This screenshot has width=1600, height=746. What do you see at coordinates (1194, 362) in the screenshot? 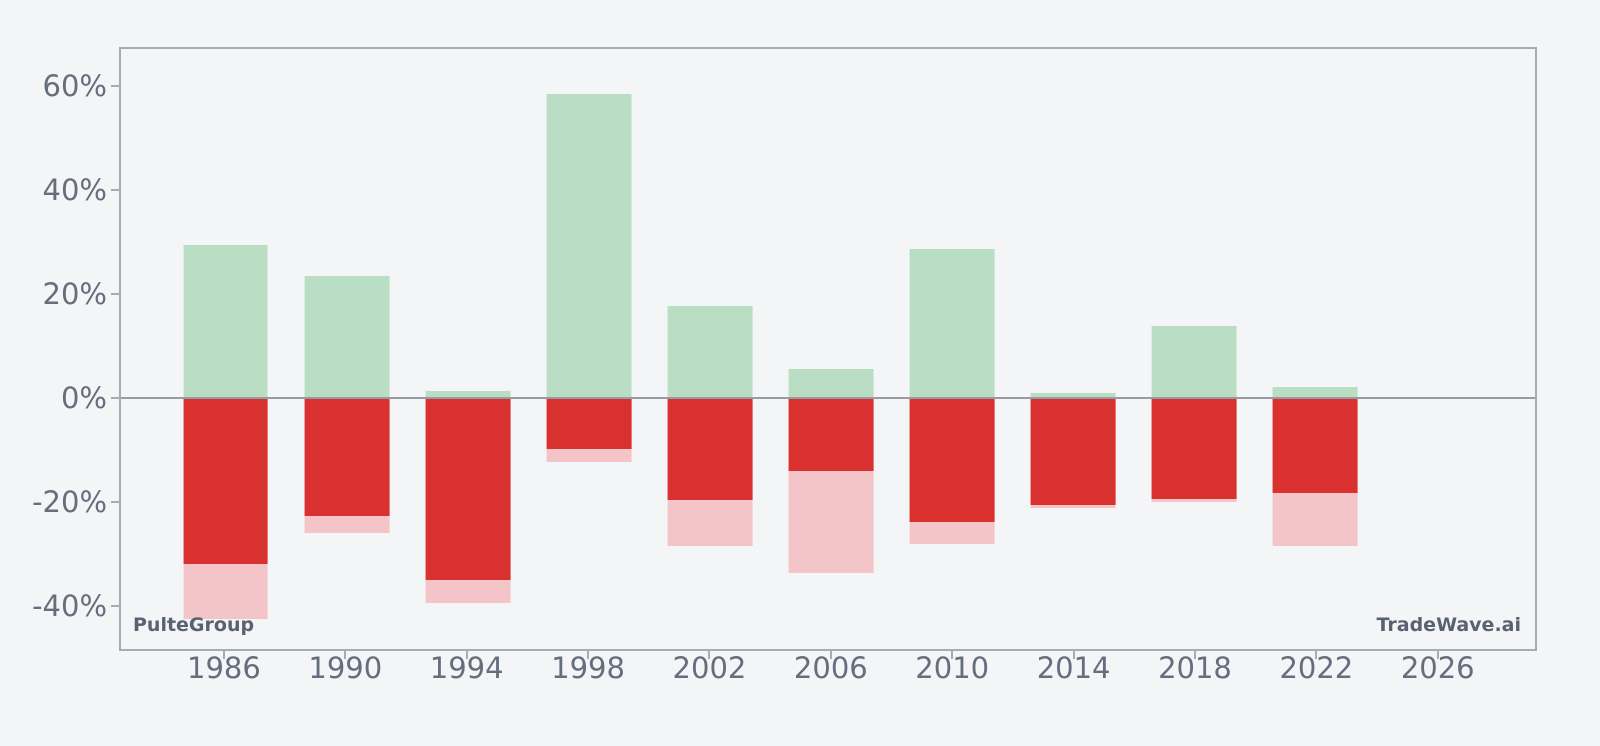
I see `bar-max_gain-2018` at bounding box center [1194, 362].